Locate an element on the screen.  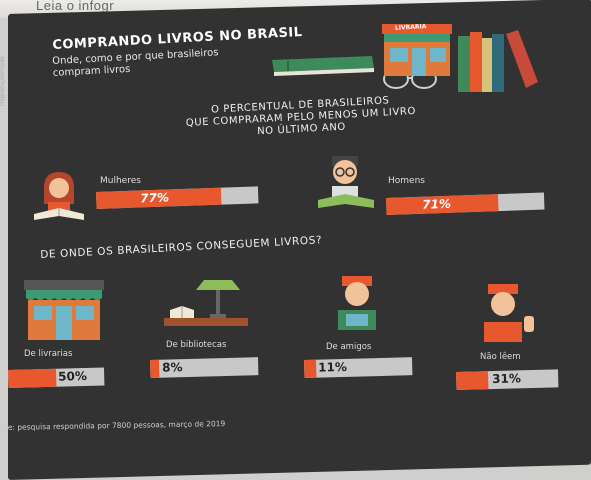
women-percent: 77% is located at coordinates (155, 198).